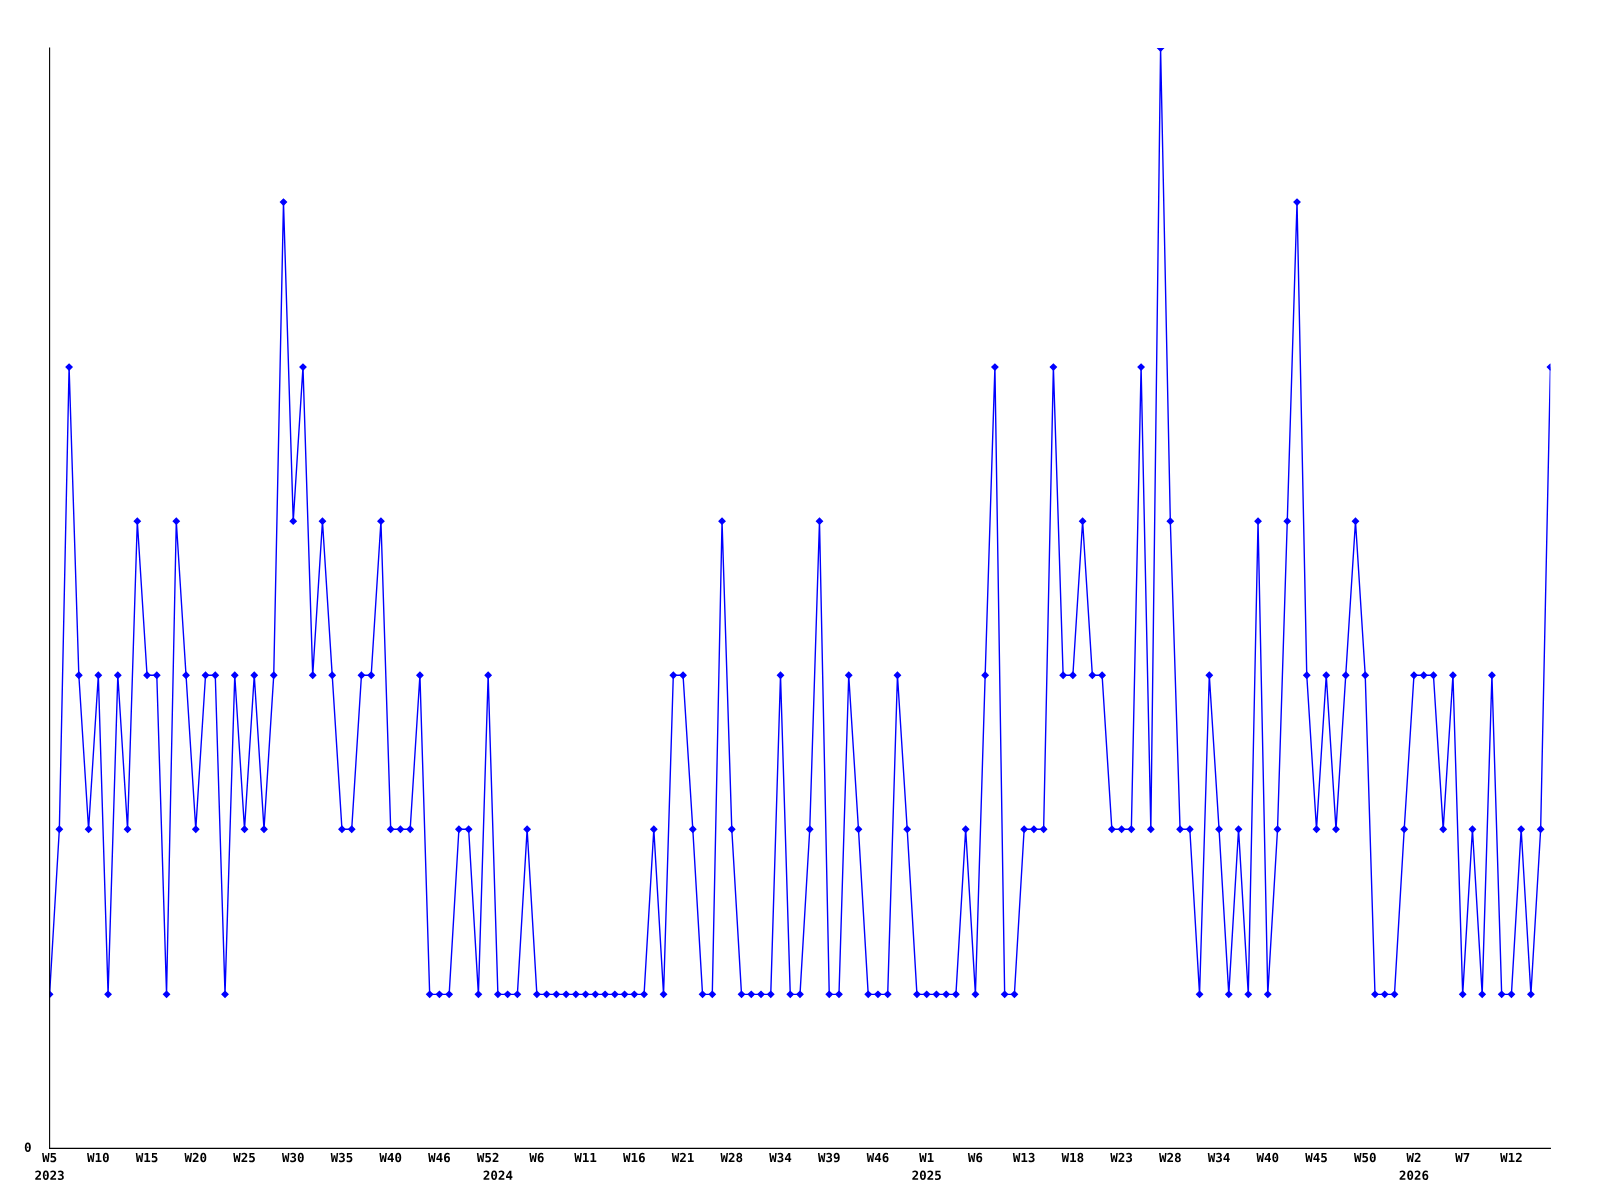 This screenshot has width=1600, height=1200. I want to click on x-tick-label: W30, so click(292, 1157).